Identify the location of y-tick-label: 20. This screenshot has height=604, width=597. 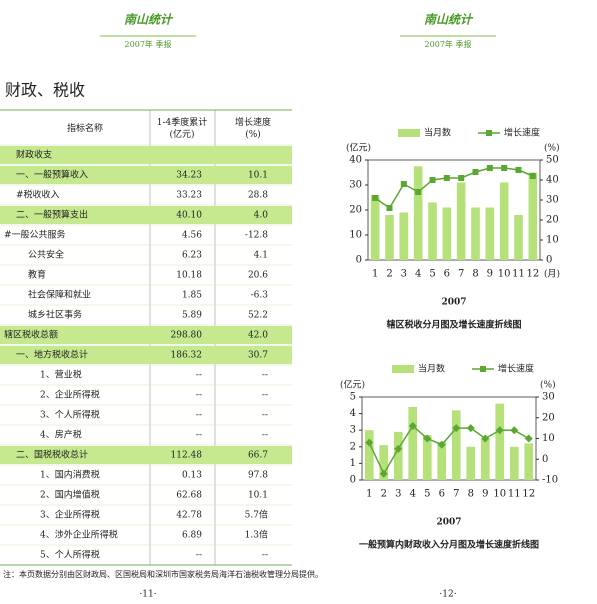
(355, 210).